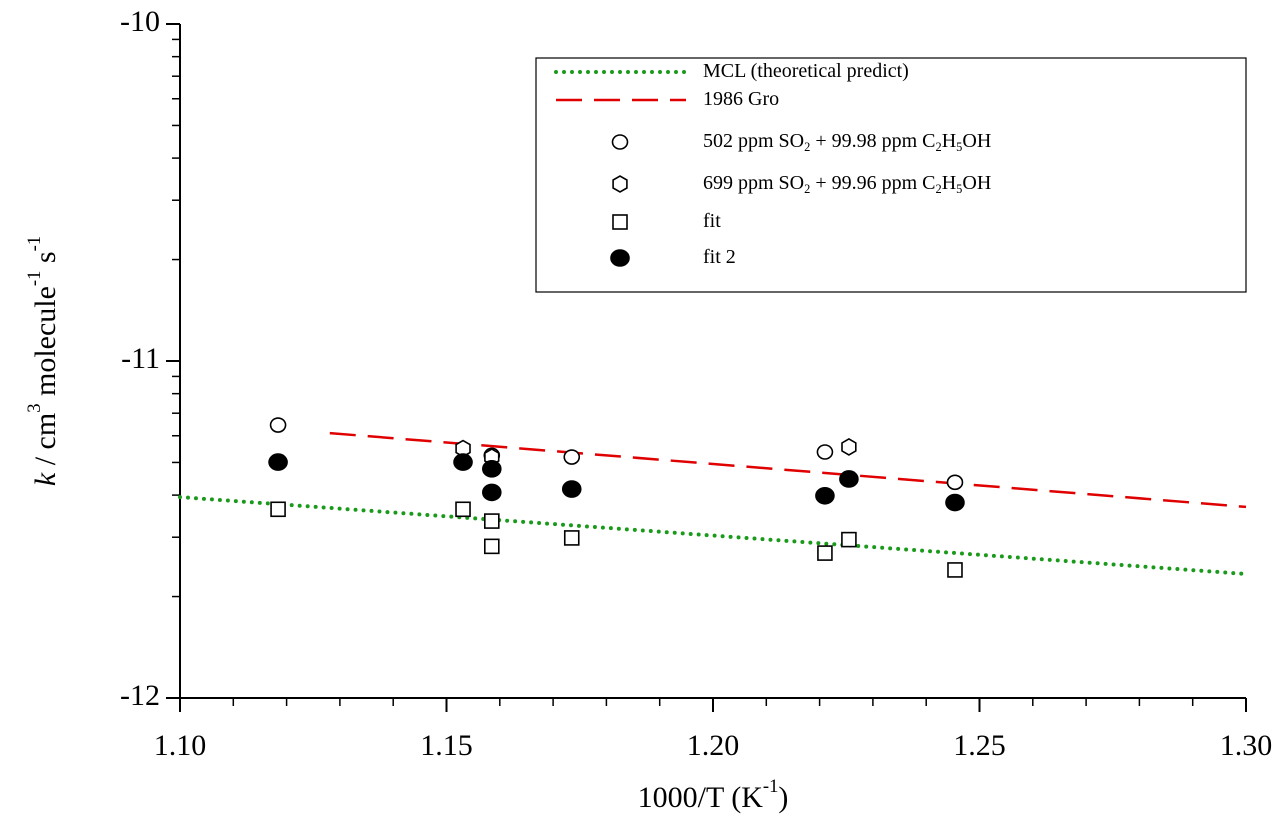 The height and width of the screenshot is (837, 1286). What do you see at coordinates (713, 795) in the screenshot?
I see `x-axis-label: 1000/T (K-1​)` at bounding box center [713, 795].